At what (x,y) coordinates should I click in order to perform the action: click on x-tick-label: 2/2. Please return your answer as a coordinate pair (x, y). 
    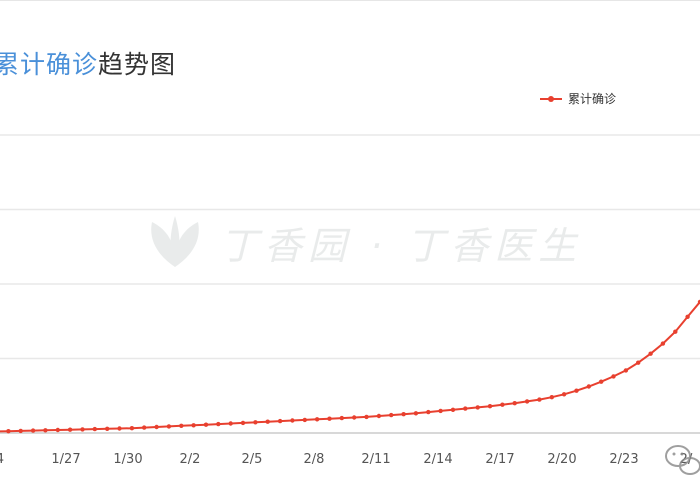
    Looking at the image, I should click on (190, 459).